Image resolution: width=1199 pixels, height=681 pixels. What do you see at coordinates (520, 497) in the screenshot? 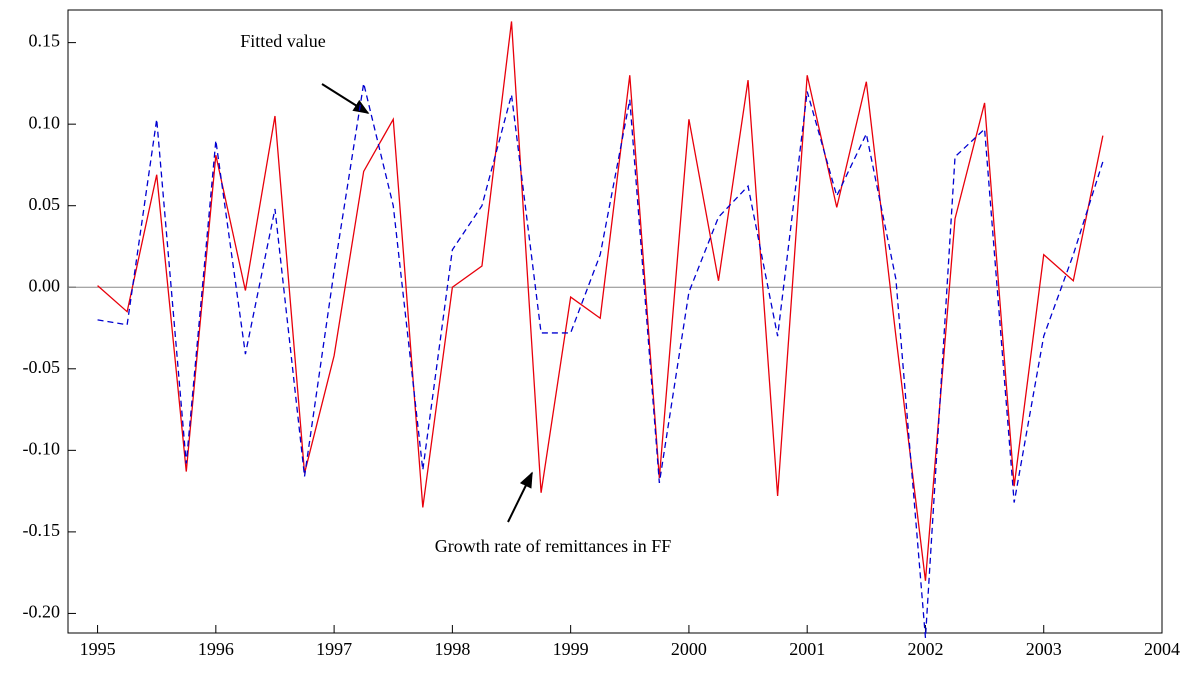
I see `annotation-arrow` at bounding box center [520, 497].